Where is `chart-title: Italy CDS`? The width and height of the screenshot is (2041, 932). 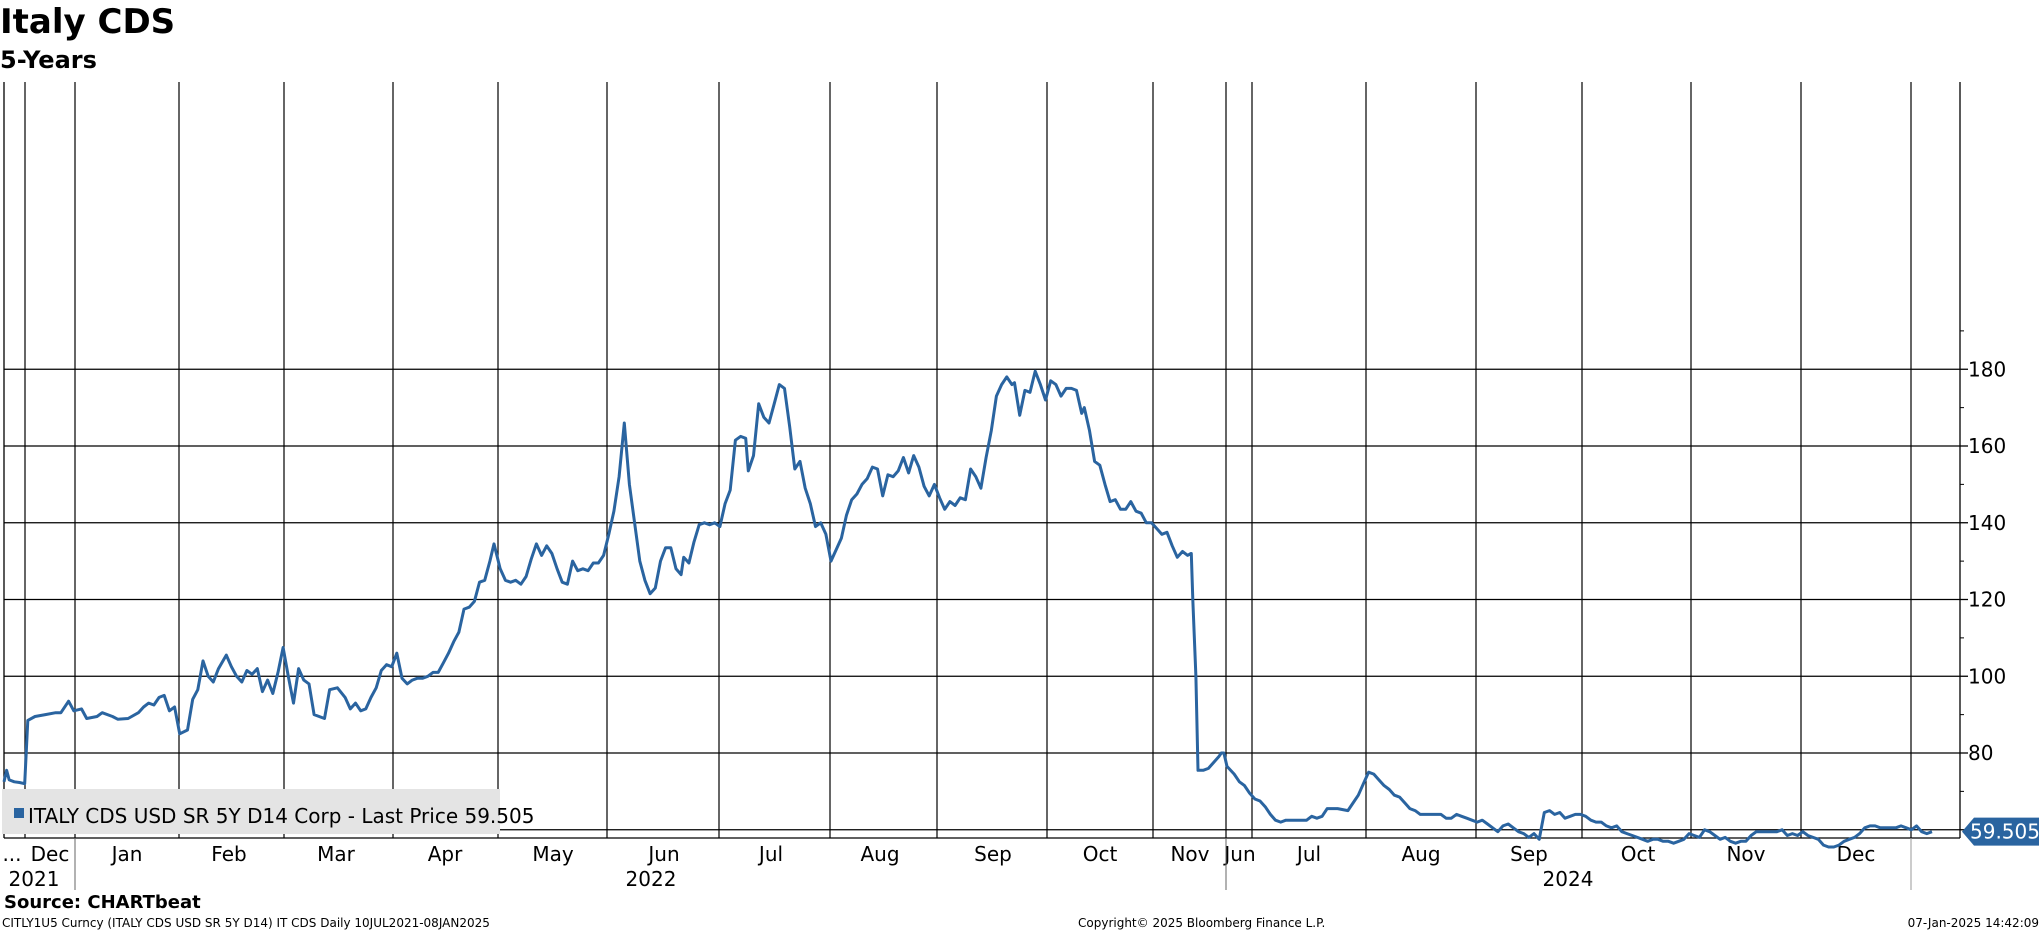
chart-title: Italy CDS is located at coordinates (87, 22).